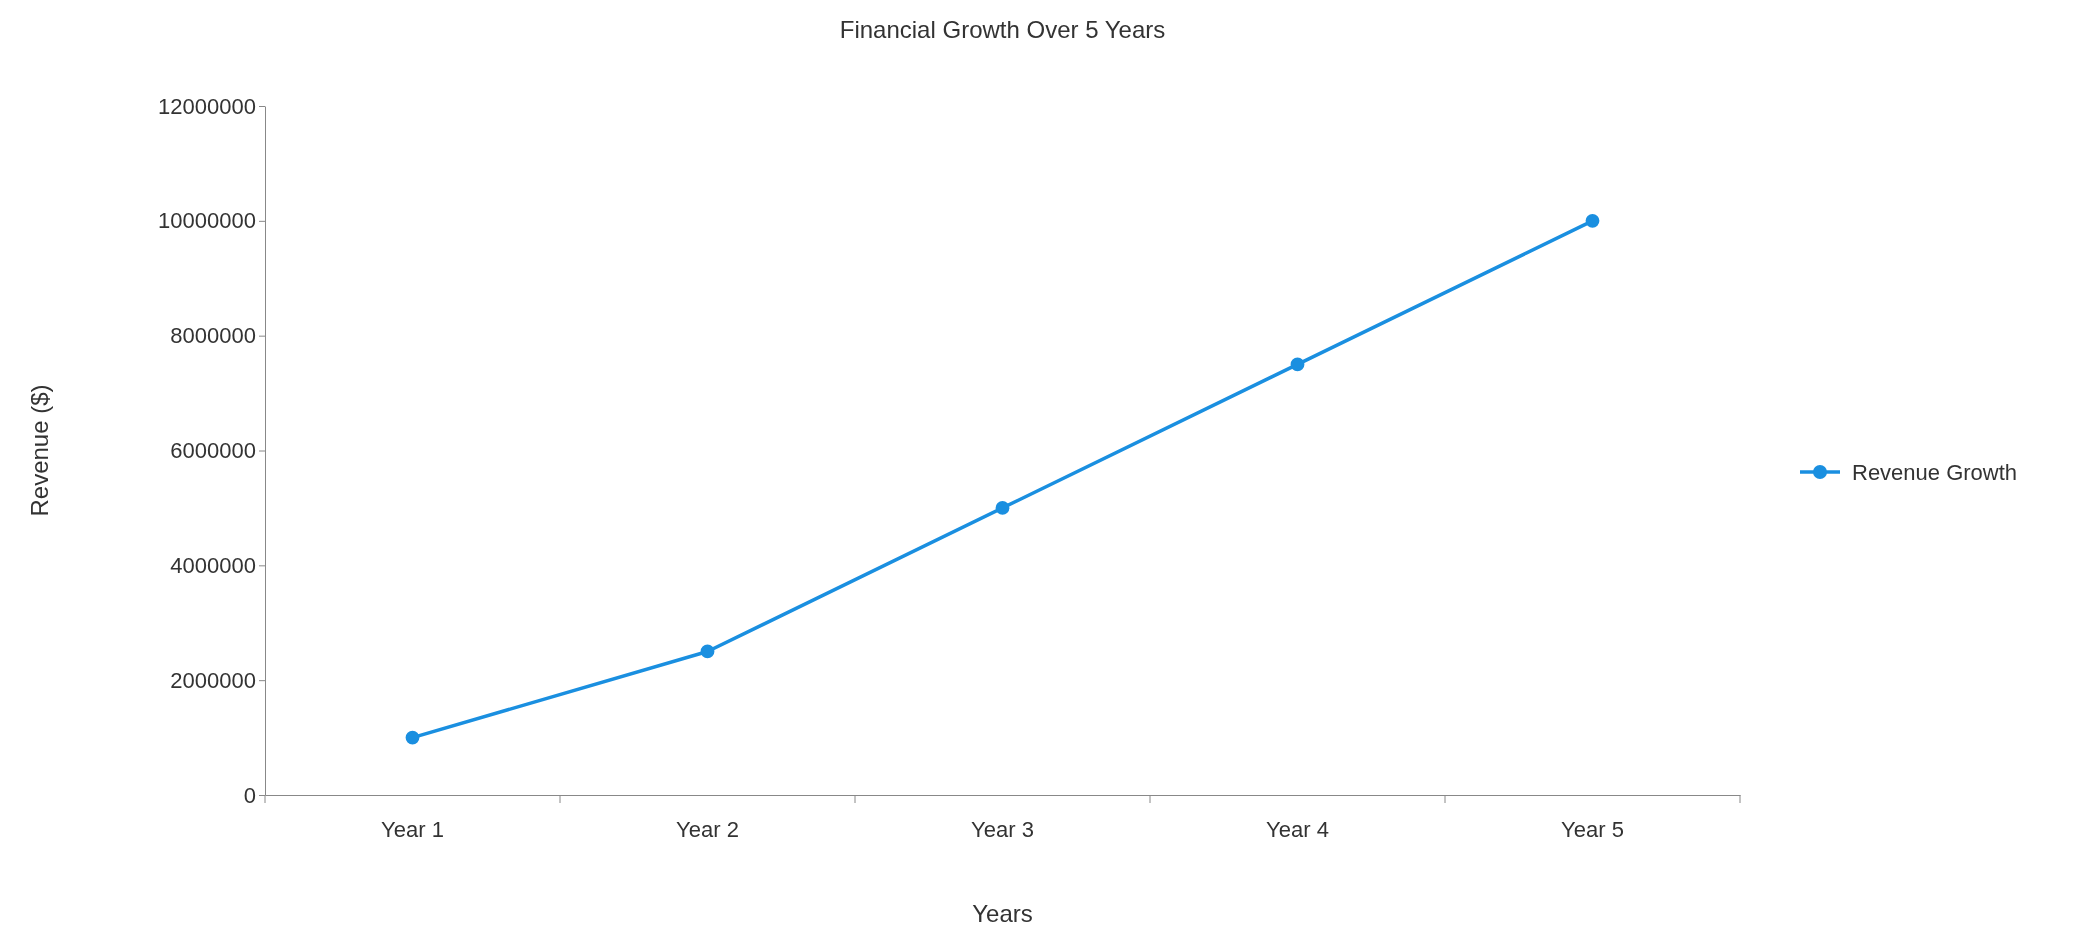  Describe the element at coordinates (39, 450) in the screenshot. I see `y-axis-title: Revenue ($)` at that location.